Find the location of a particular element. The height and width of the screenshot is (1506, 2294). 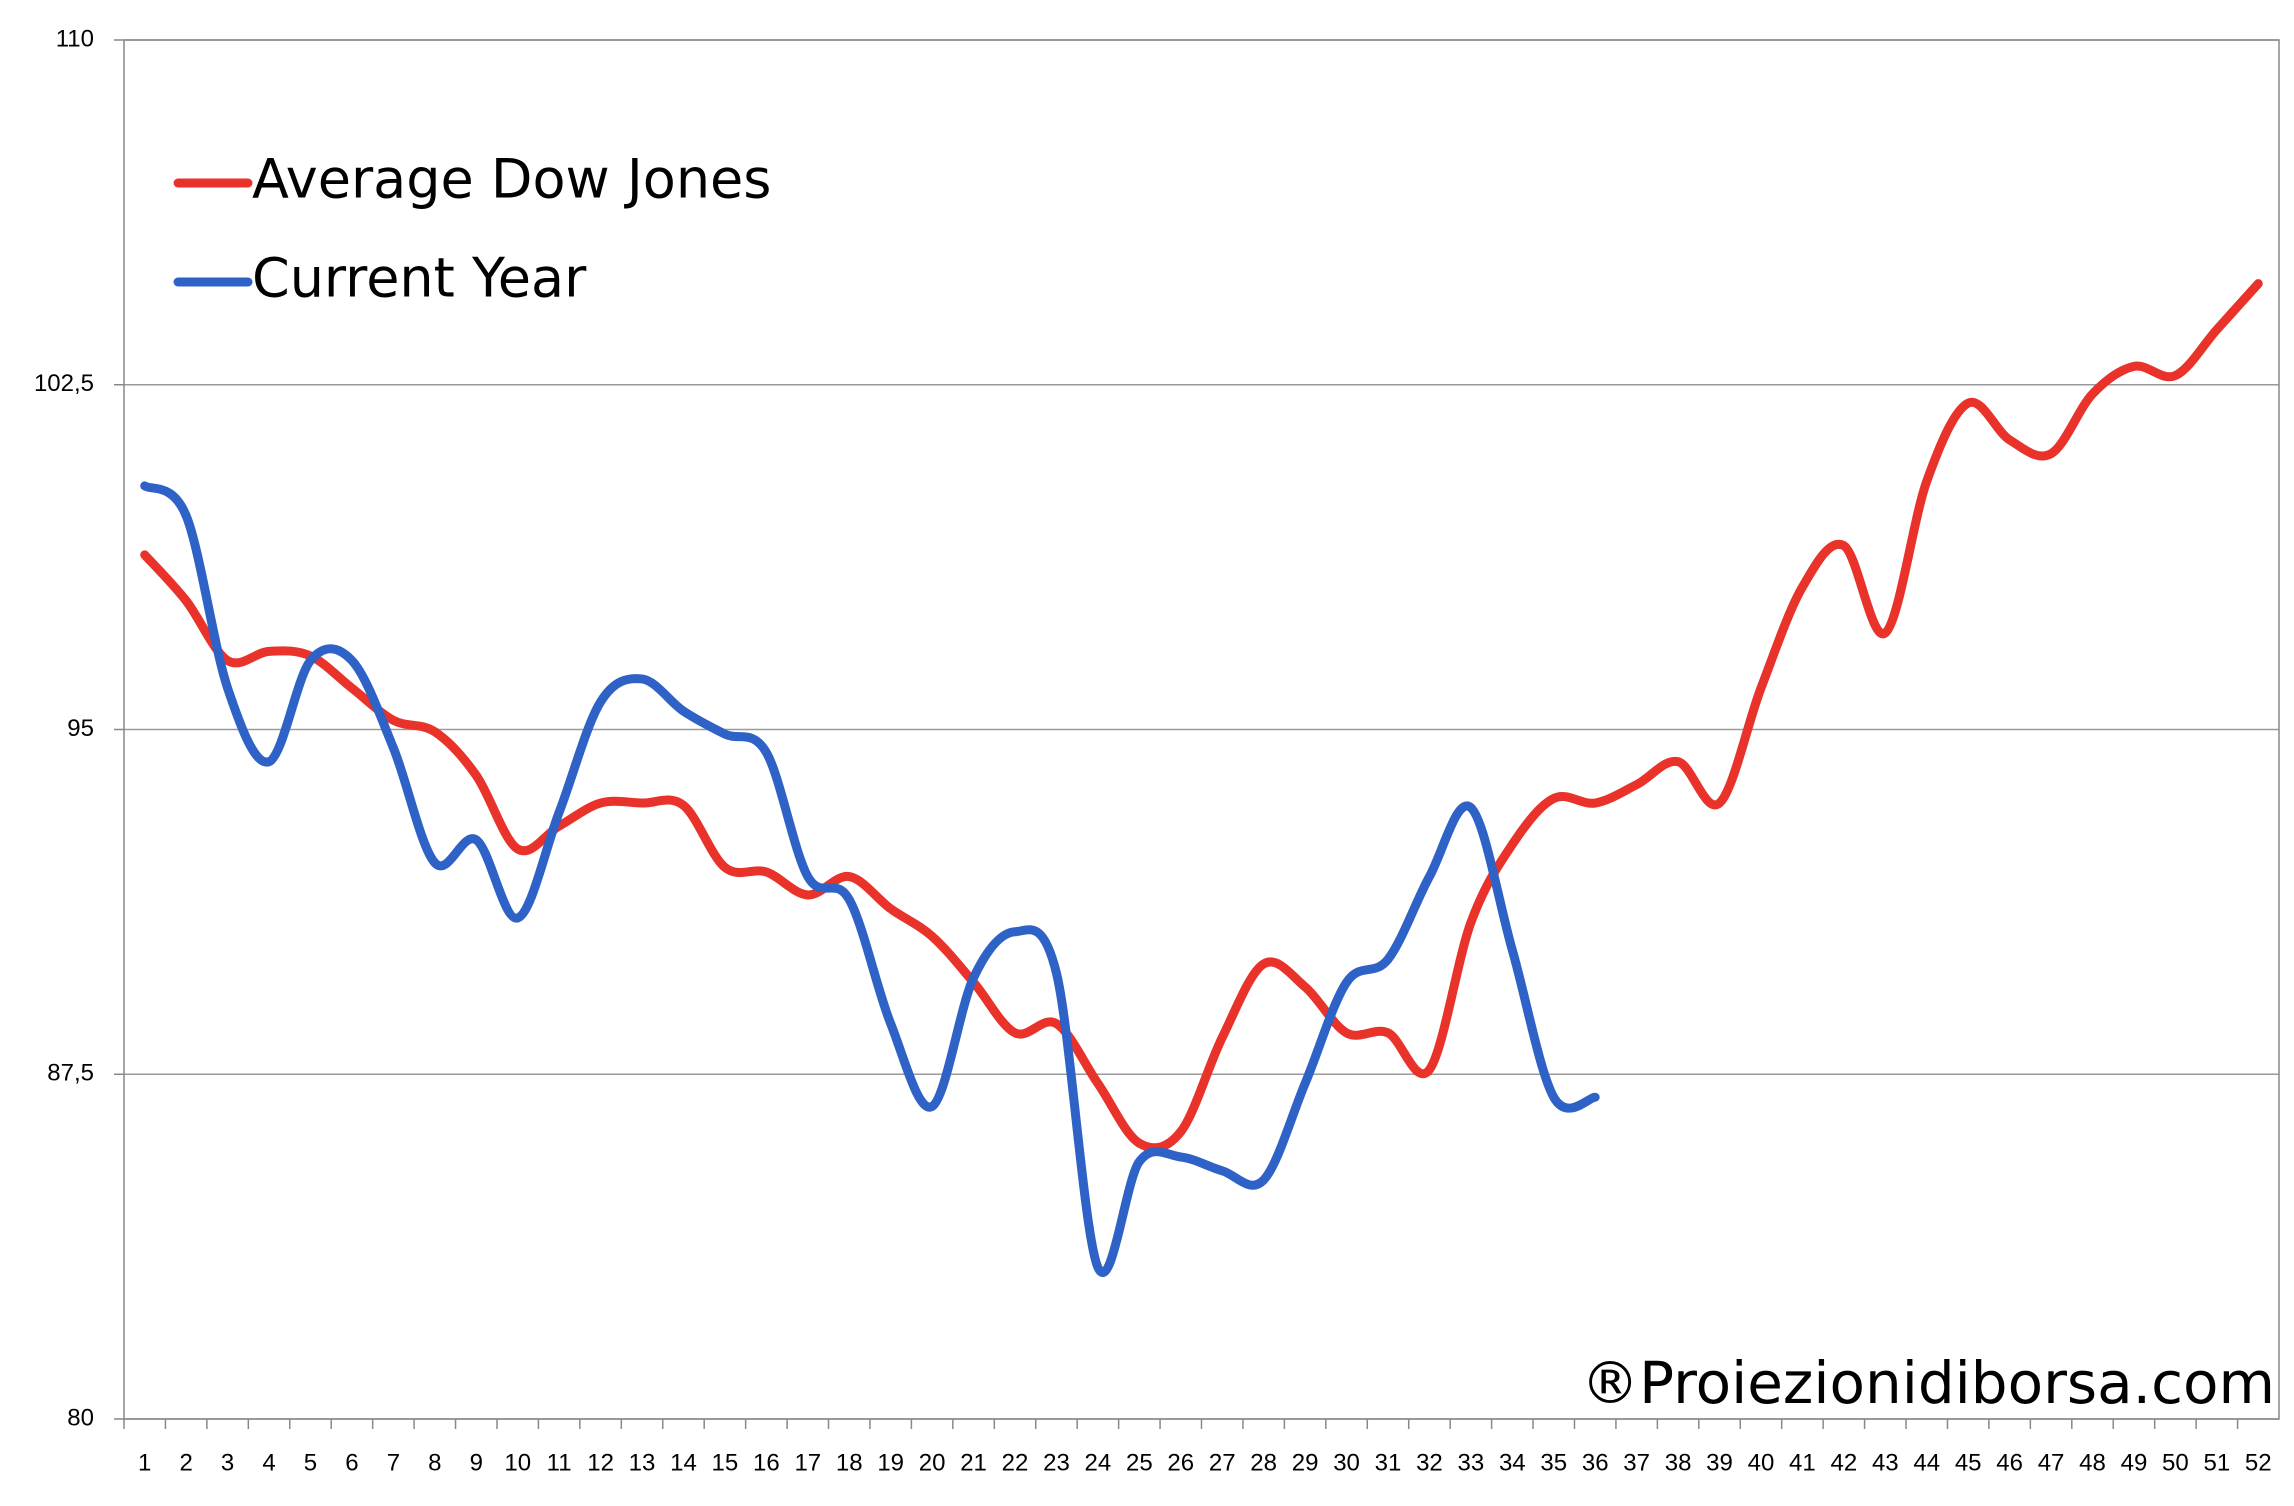

x-tick-label: 5 is located at coordinates (310, 1462).